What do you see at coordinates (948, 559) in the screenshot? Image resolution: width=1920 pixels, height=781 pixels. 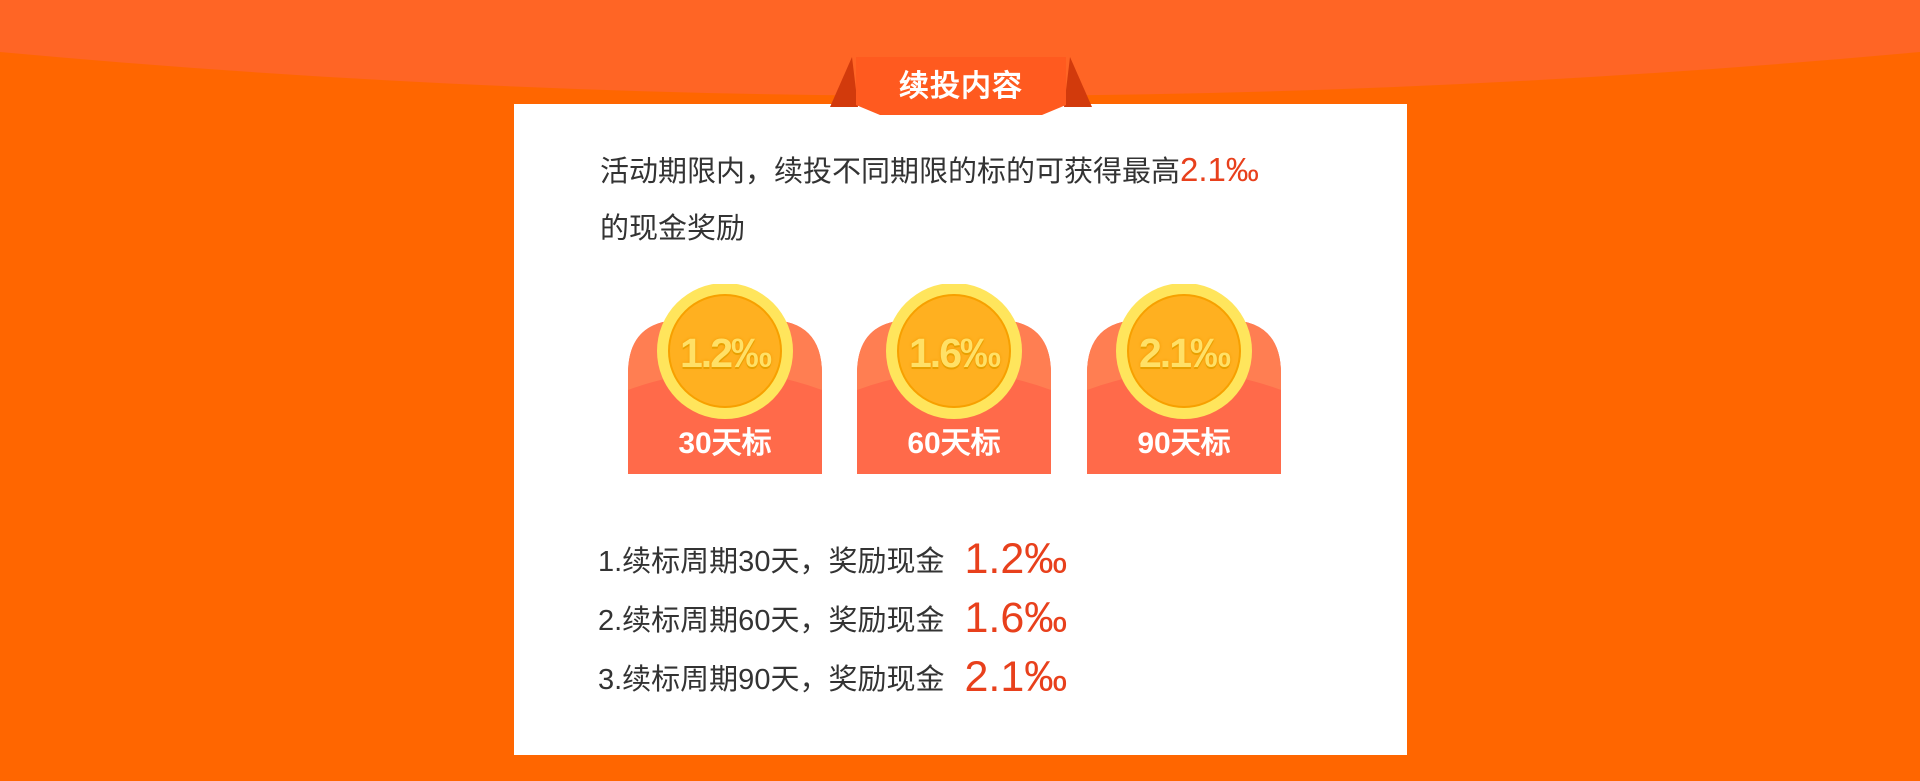 I see `rule-item: 1.续标周期30天，奖励现金 1.2‰` at bounding box center [948, 559].